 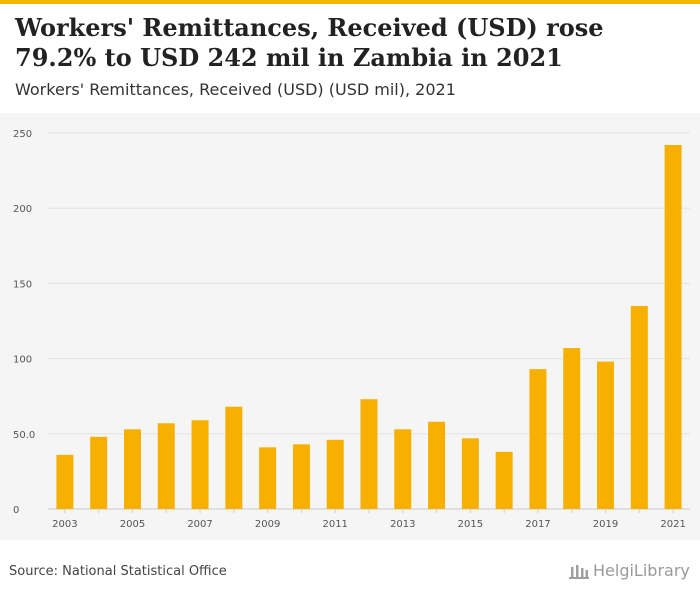 I want to click on x-tick-label: 2003, so click(x=64, y=524).